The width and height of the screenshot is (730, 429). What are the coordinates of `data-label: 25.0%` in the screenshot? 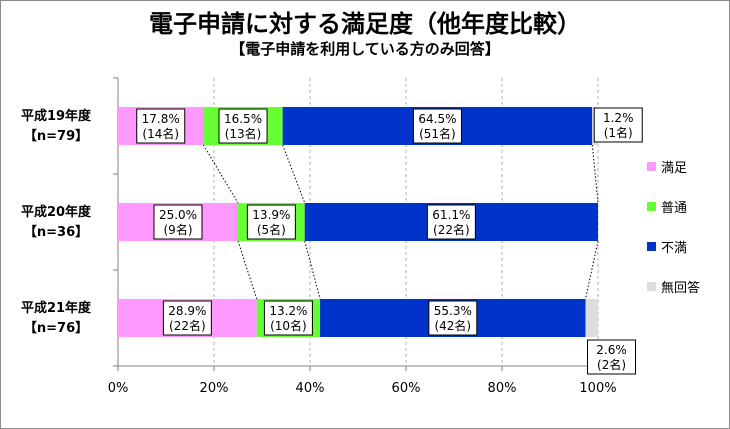 It's located at (178, 215).